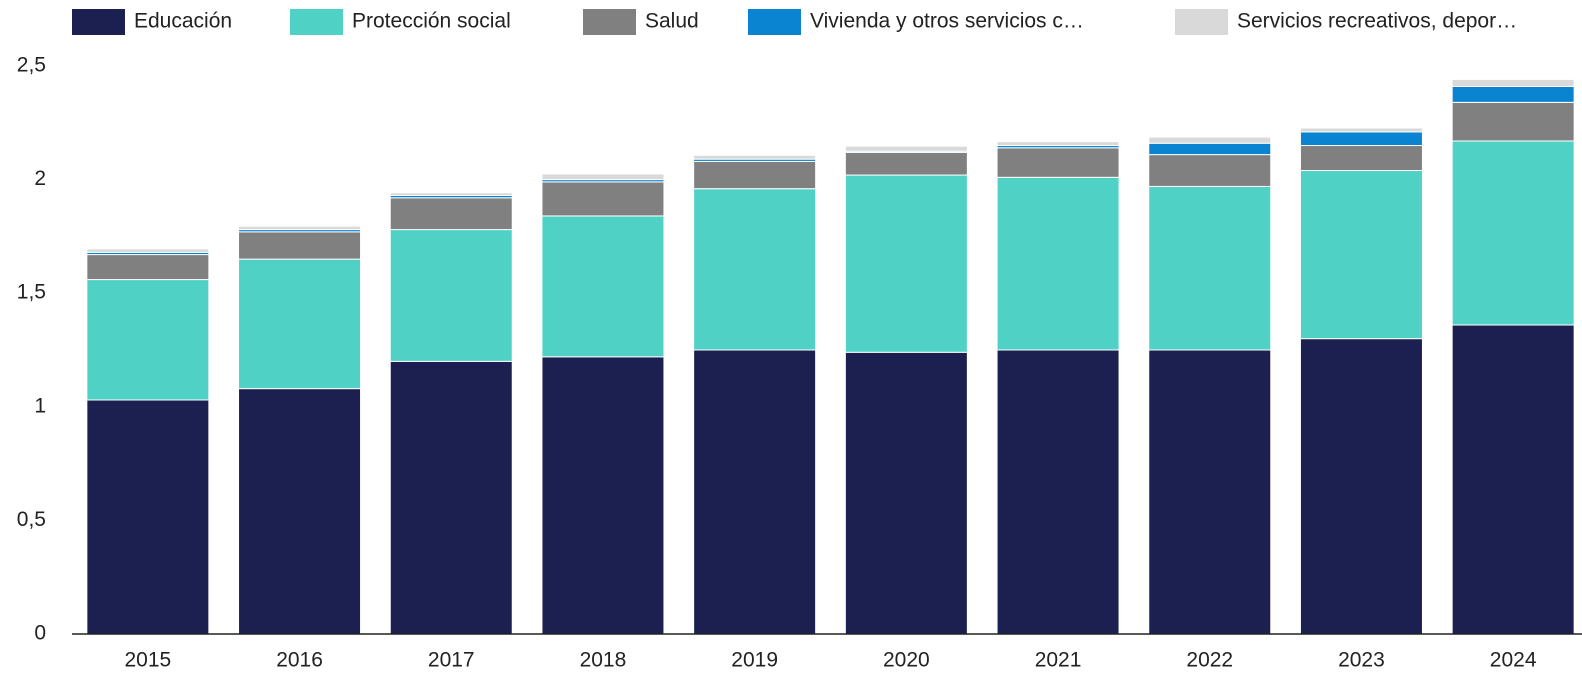 The image size is (1582, 680). I want to click on y-tick-label: 0,5, so click(31, 519).